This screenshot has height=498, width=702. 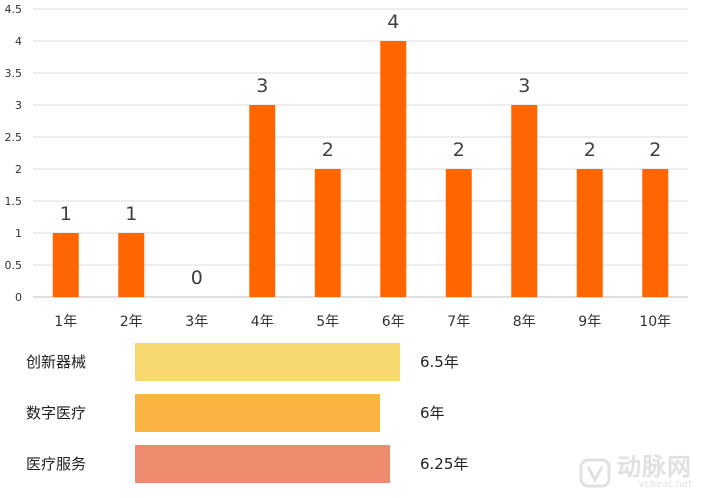 What do you see at coordinates (18, 105) in the screenshot?
I see `y-tick-label: 3` at bounding box center [18, 105].